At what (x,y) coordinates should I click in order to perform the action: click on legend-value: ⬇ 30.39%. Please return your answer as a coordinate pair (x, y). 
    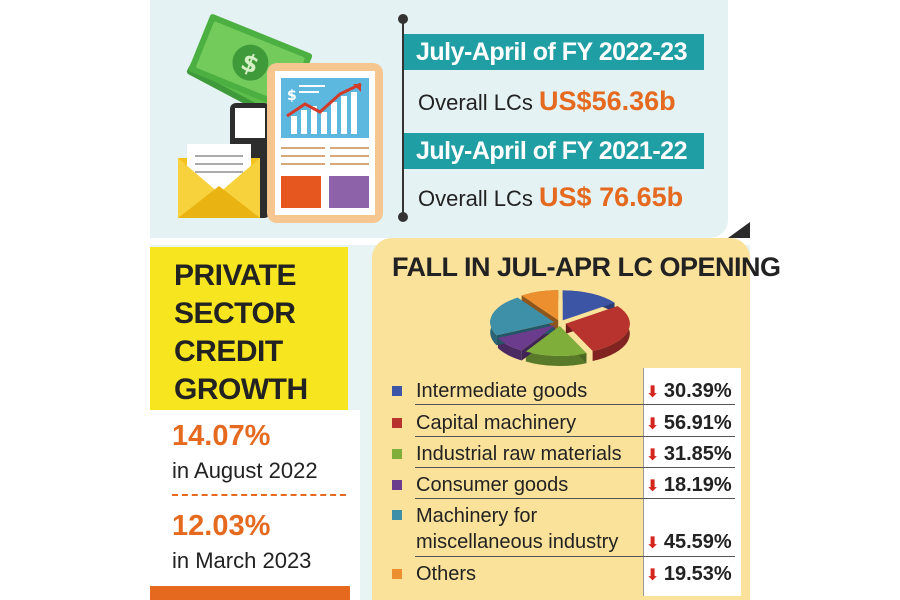
    Looking at the image, I should click on (689, 391).